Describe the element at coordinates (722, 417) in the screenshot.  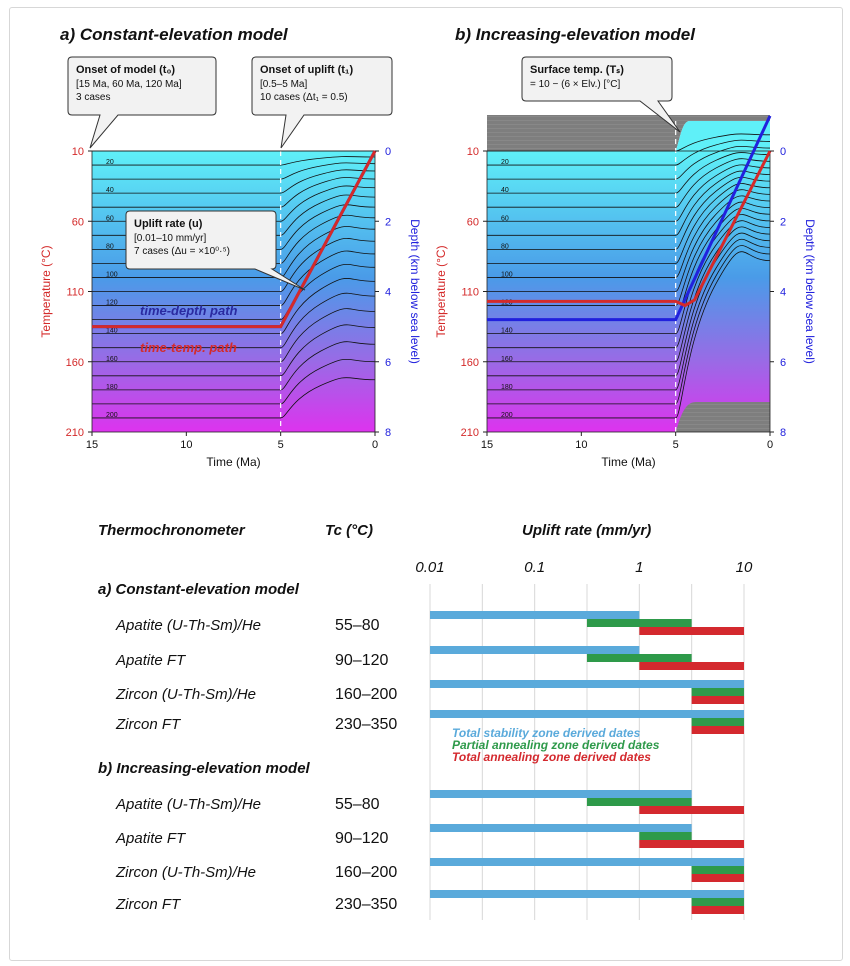
I see `deep-gray-block` at that location.